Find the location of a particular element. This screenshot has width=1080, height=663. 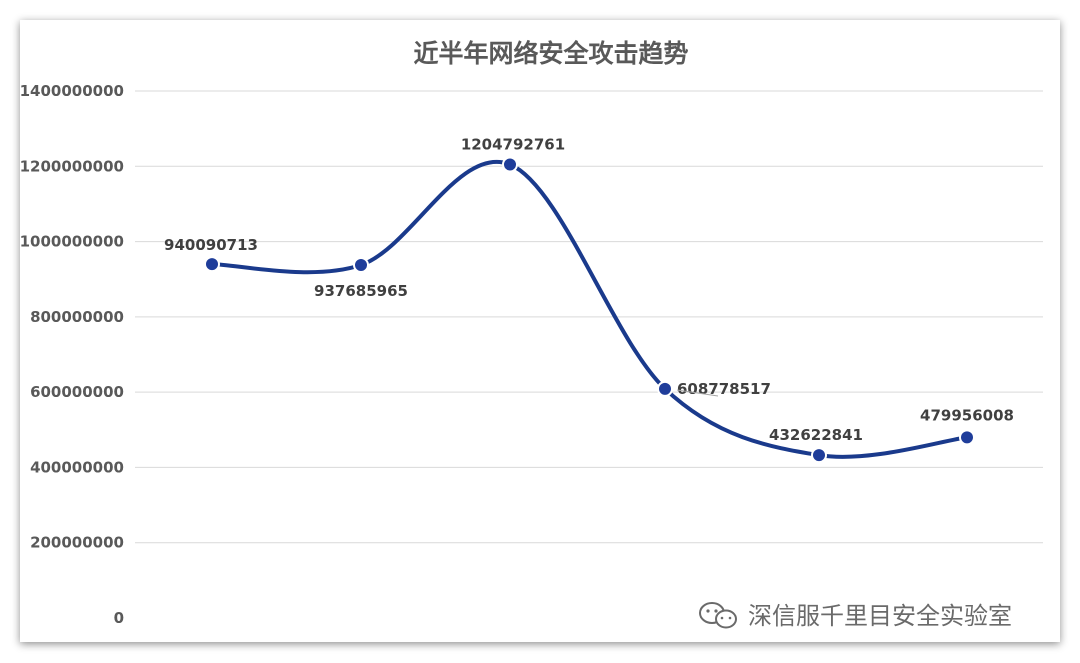

data-label: 940090713 is located at coordinates (211, 245).